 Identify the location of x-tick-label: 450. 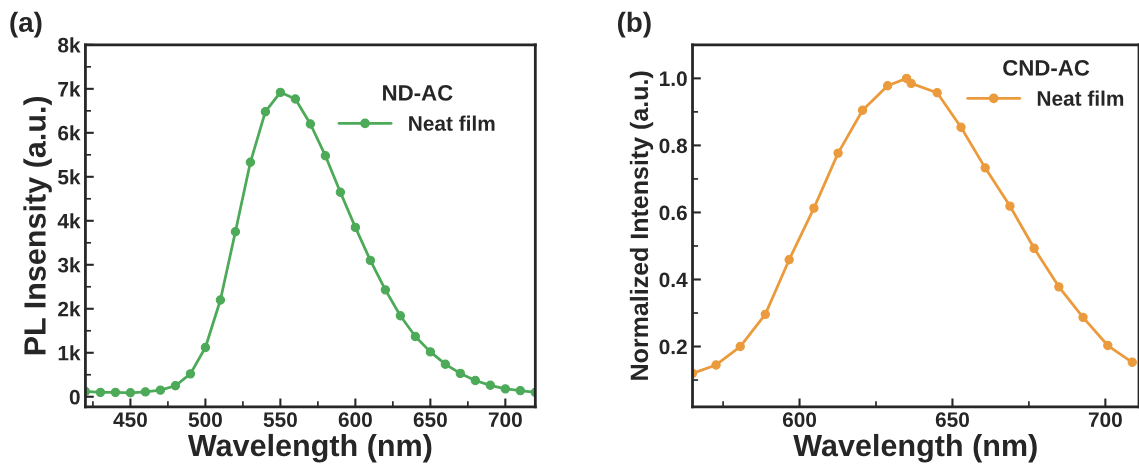
(130, 420).